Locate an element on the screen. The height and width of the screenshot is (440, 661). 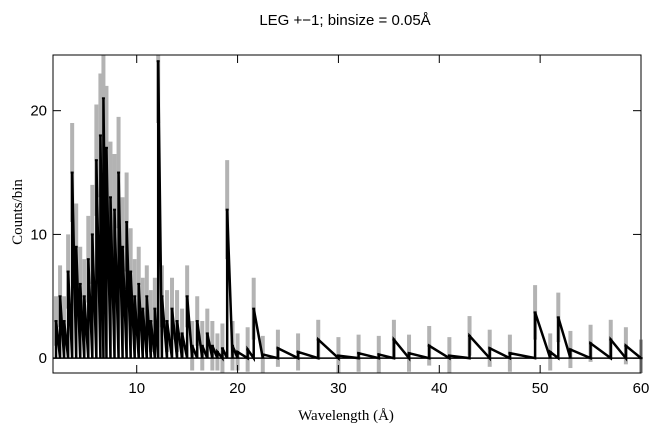
x-tick-label: 10 is located at coordinates (136, 388).